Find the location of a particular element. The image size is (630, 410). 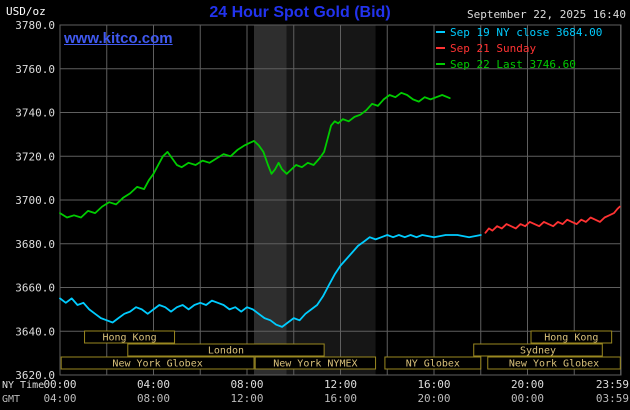

svg-text: 03:59 is located at coordinates (612, 398).